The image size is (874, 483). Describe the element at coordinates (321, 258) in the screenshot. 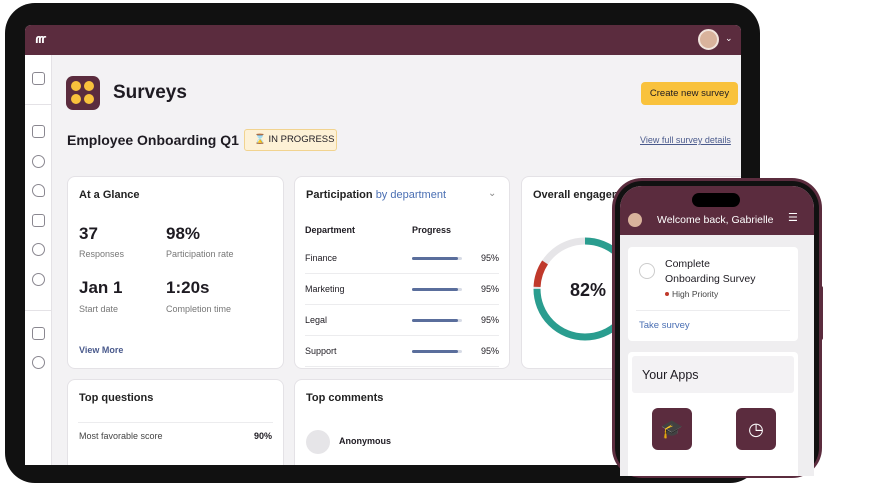

I see `department: Finance` at that location.